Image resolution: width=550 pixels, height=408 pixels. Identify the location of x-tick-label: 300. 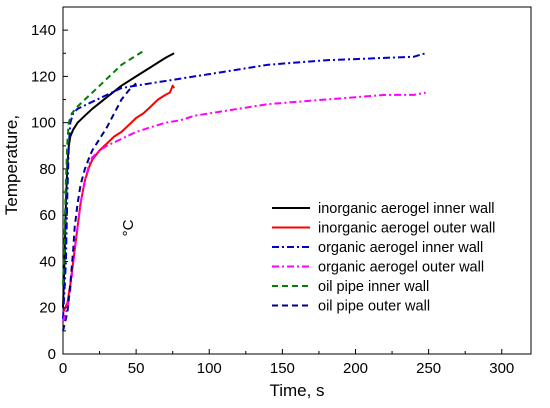
(501, 368).